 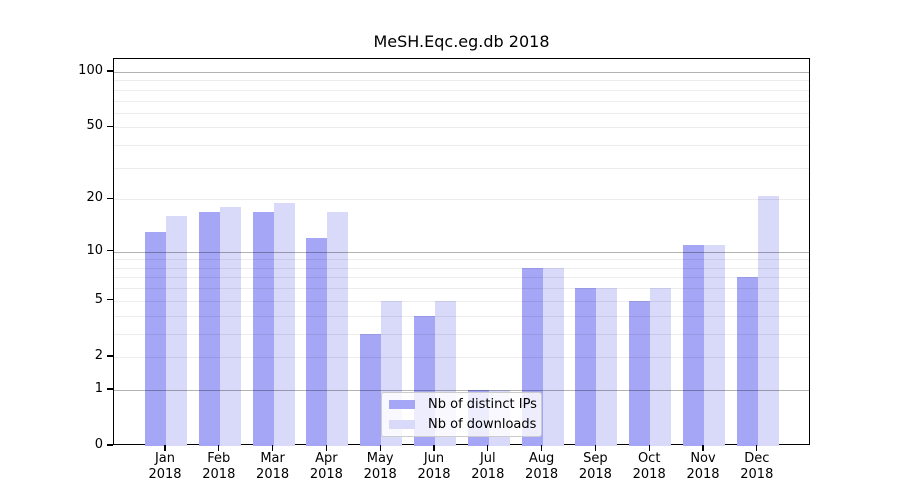 I want to click on xtick-label-mar: Mar 2018, so click(x=273, y=466).